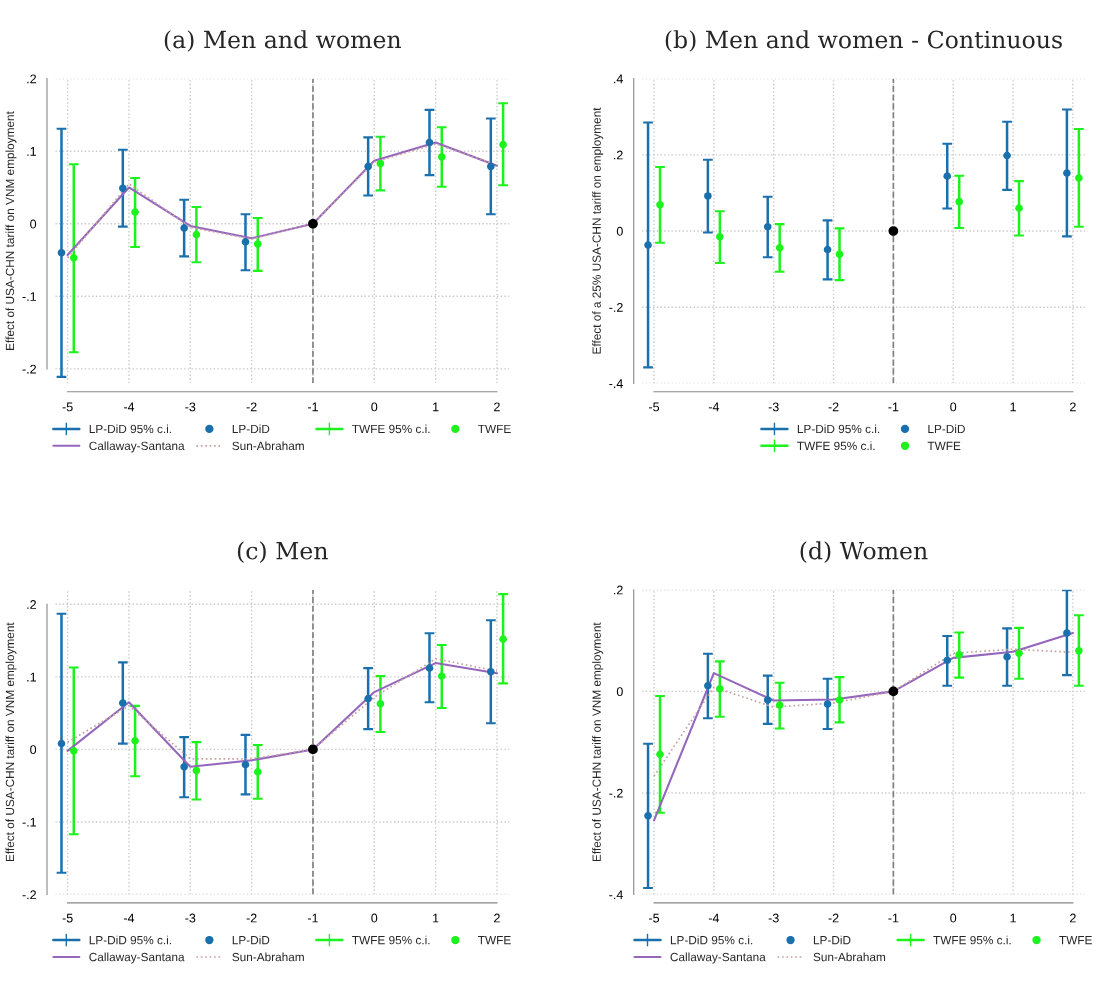  Describe the element at coordinates (251, 940) in the screenshot. I see `legend-label: LP-DiD` at that location.